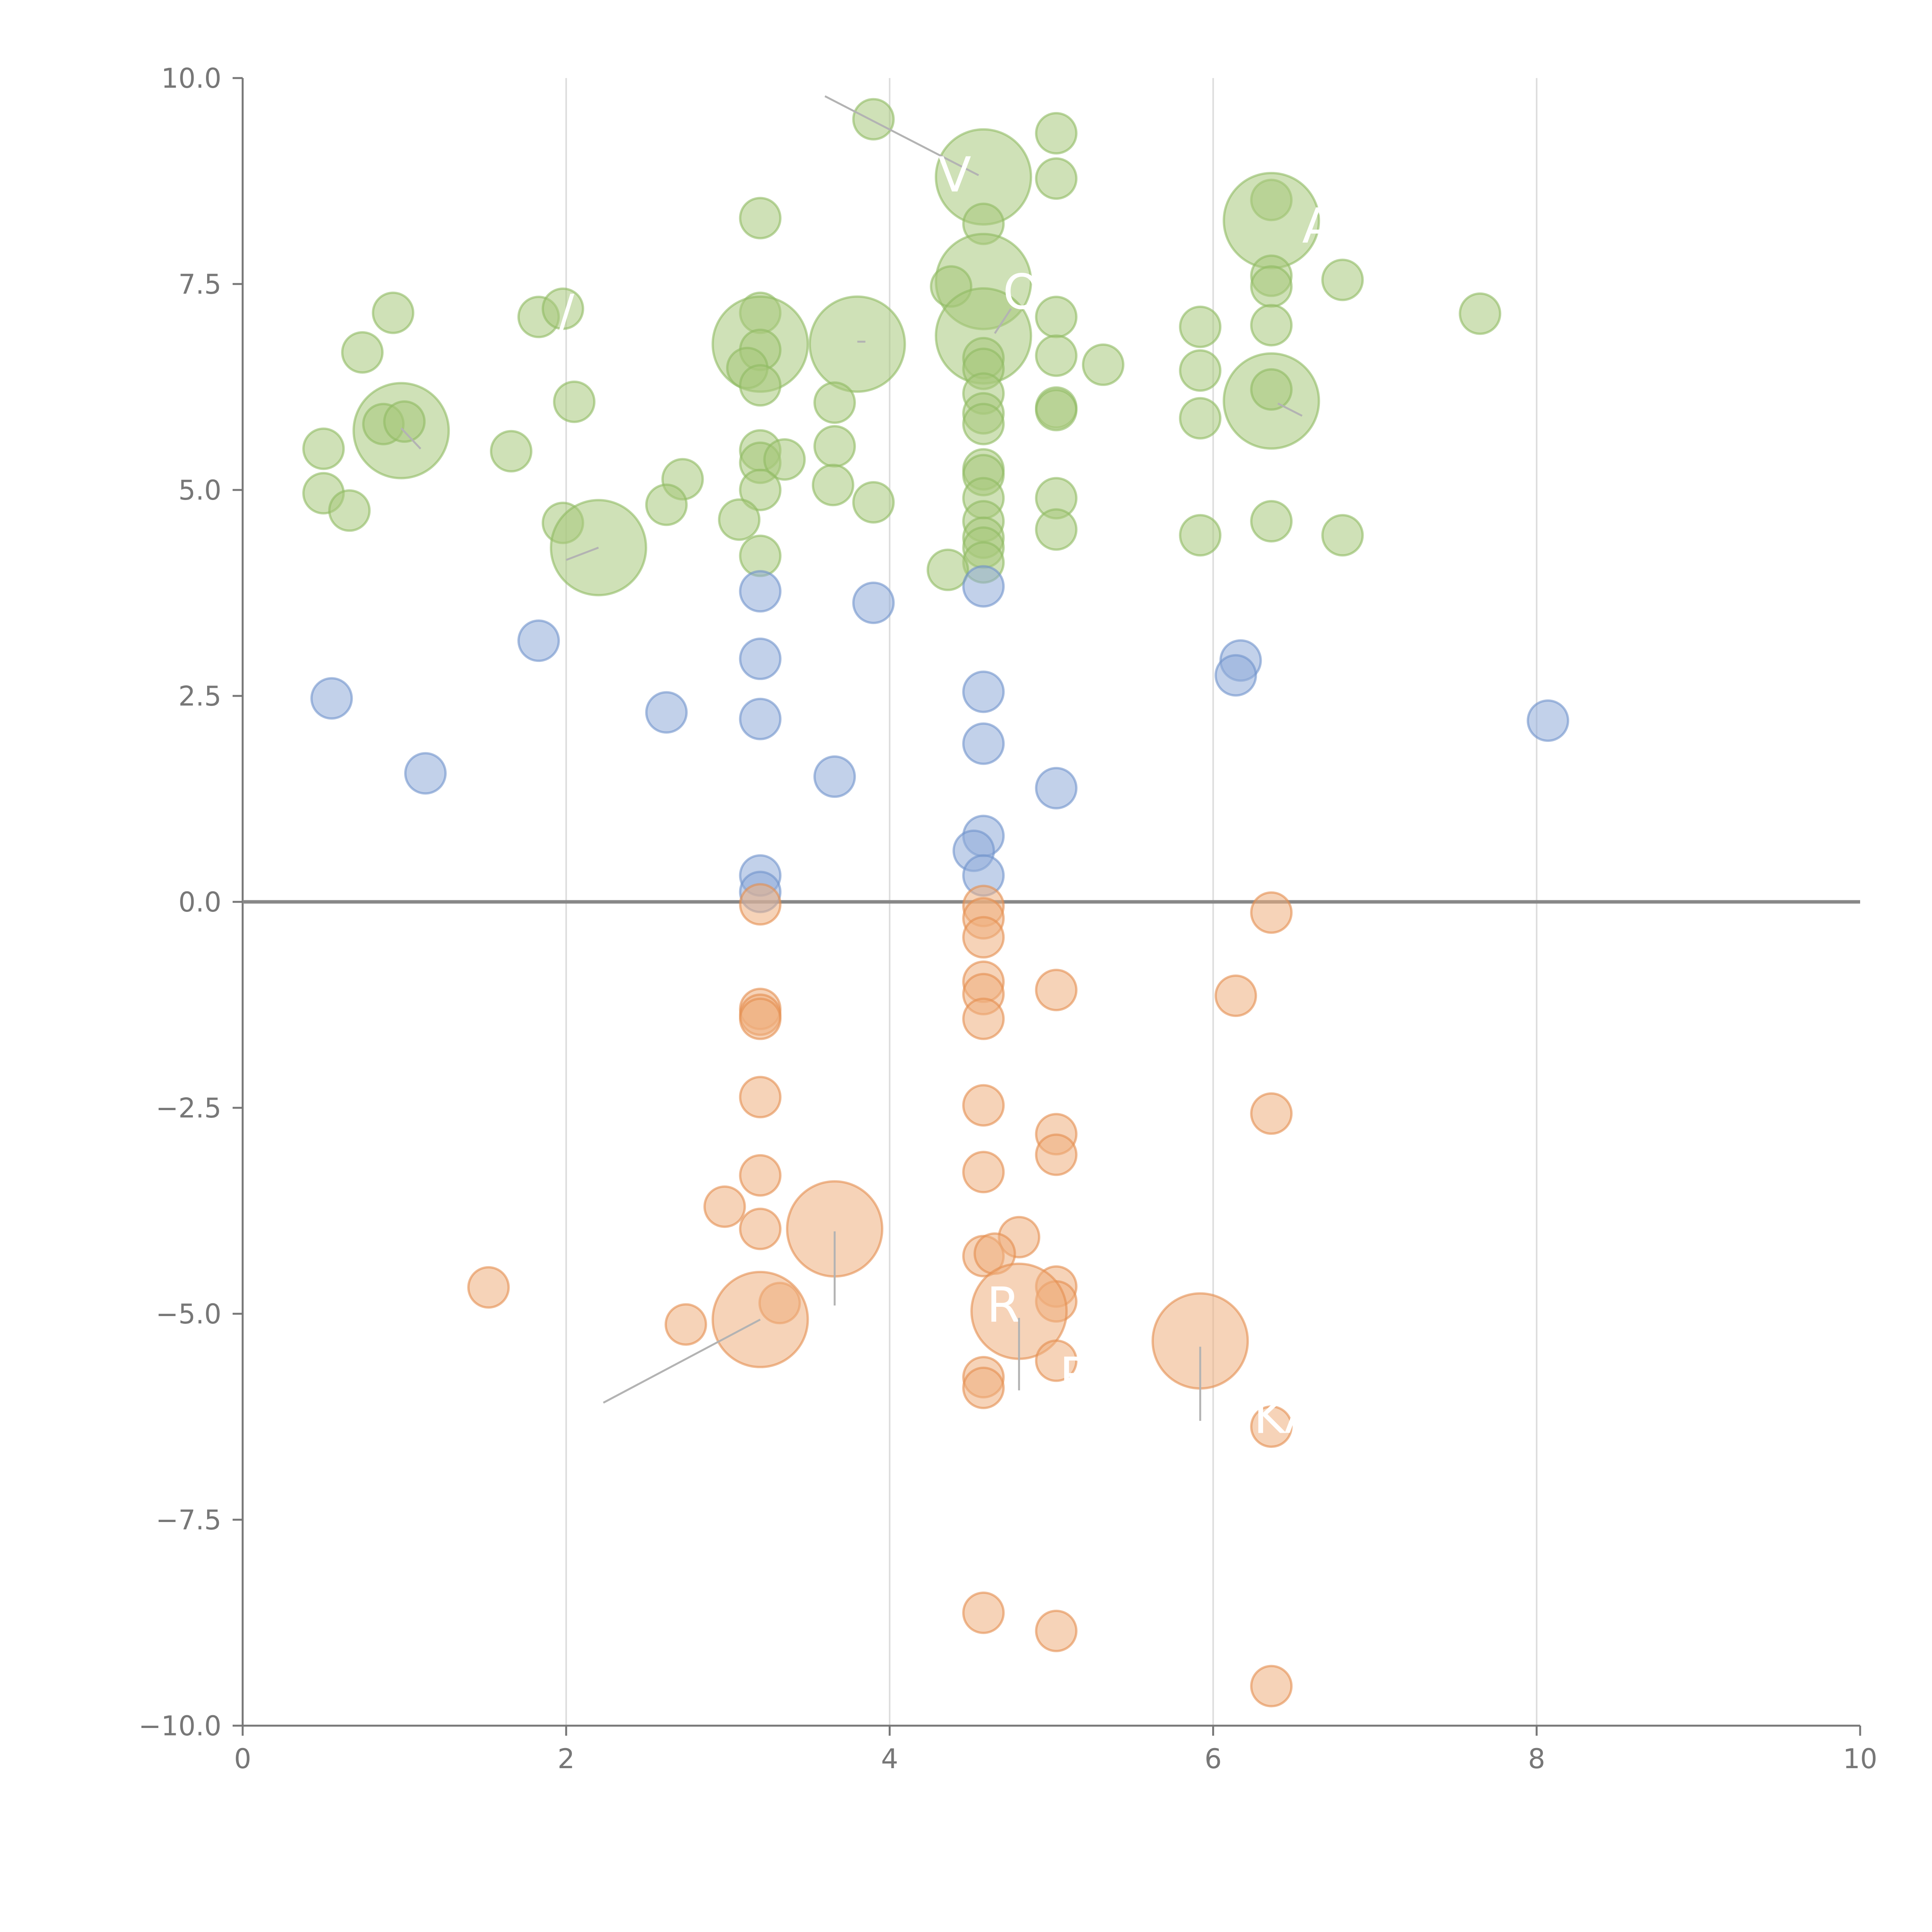 The image size is (1932, 1932). Describe the element at coordinates (1860, 1759) in the screenshot. I see `x-tick-label: 10` at that location.